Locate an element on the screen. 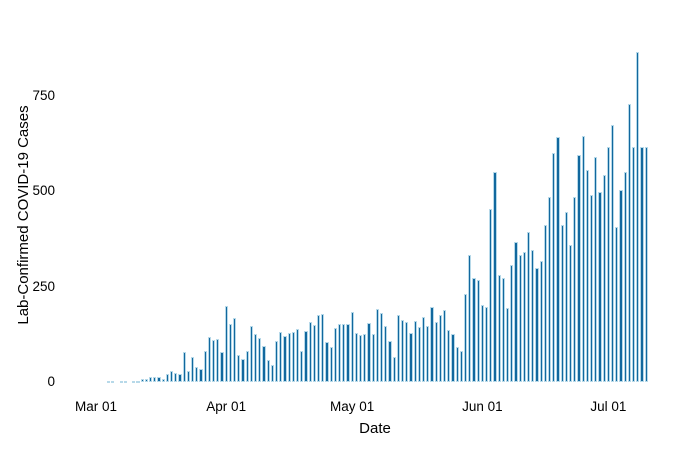 The width and height of the screenshot is (700, 450). y-tick-label: 0 is located at coordinates (51, 381).